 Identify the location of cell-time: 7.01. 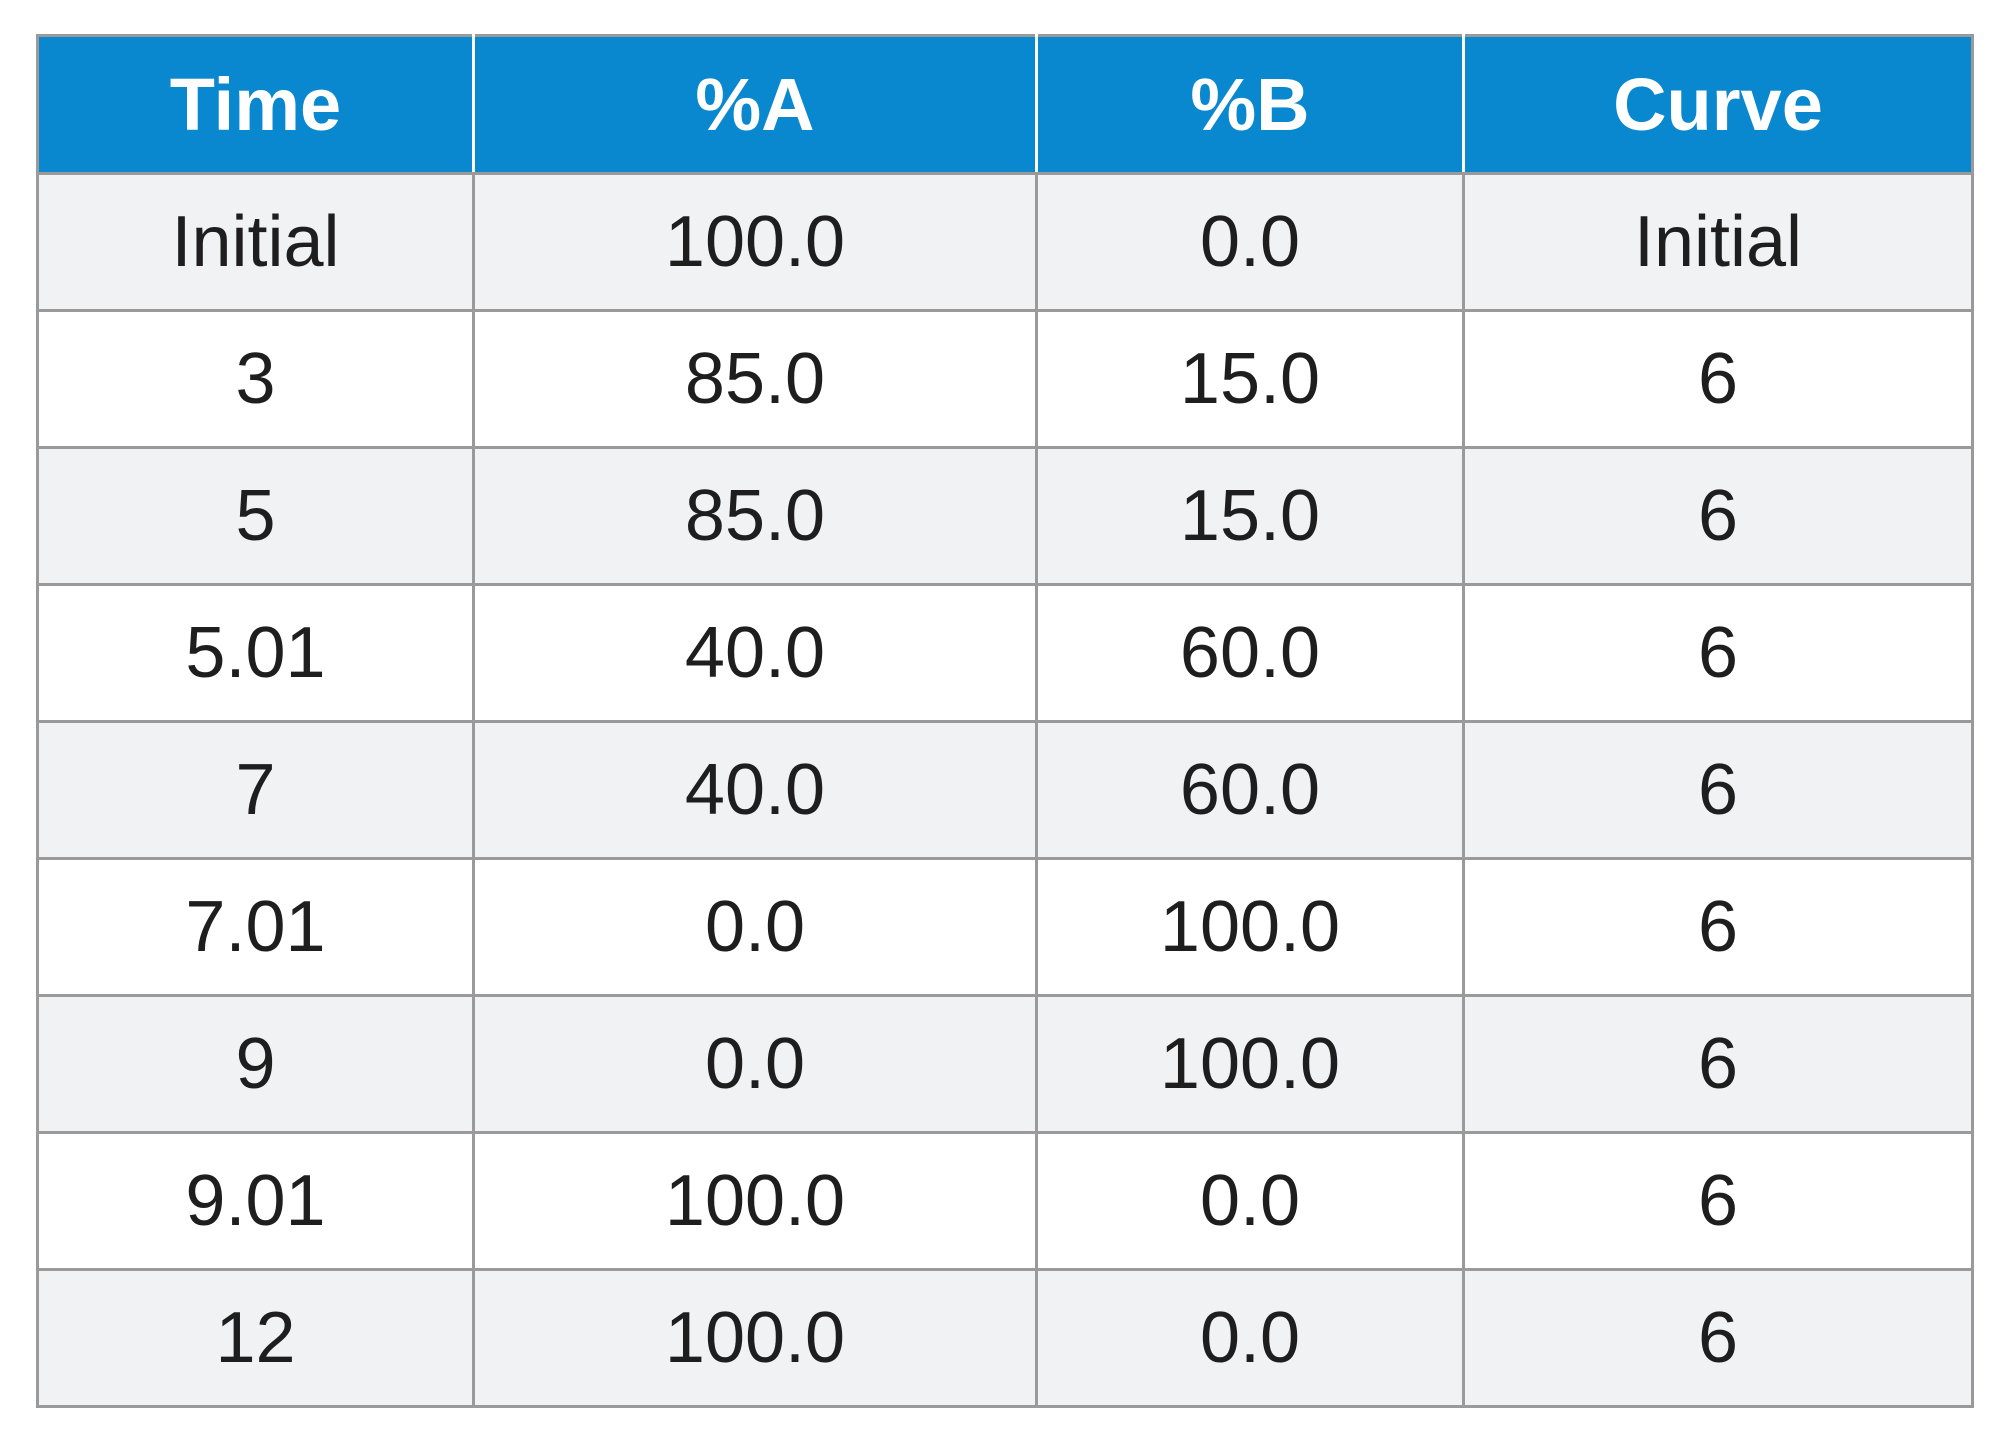
(255, 927).